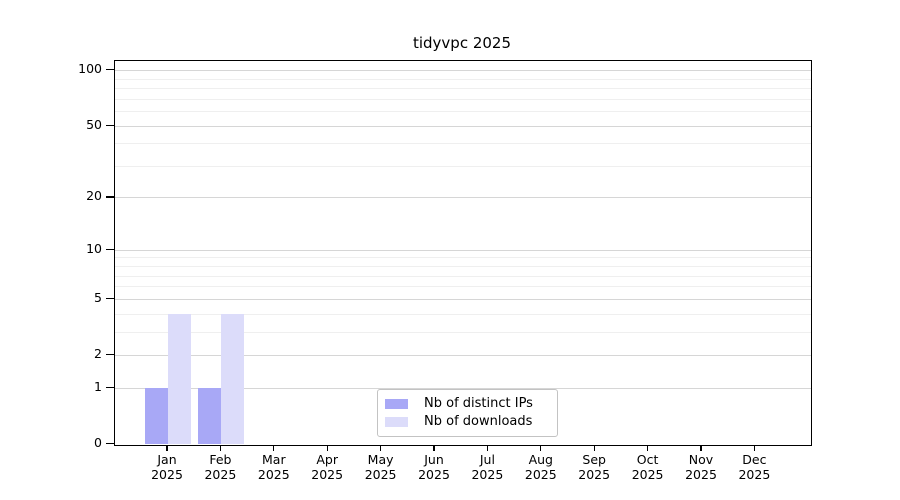 This screenshot has width=900, height=500. I want to click on y-tick-label: 2, so click(98, 353).